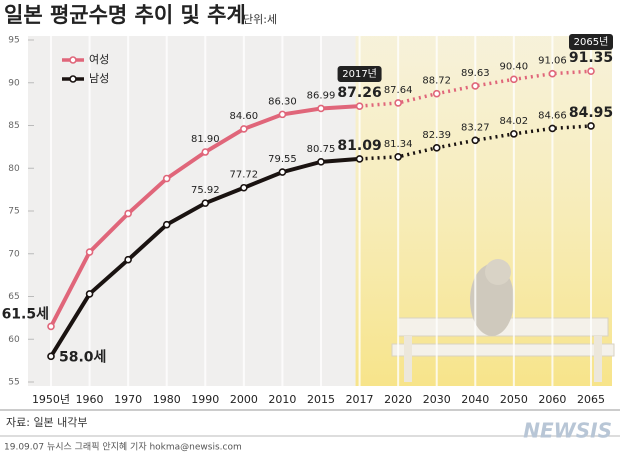 The height and width of the screenshot is (457, 620). I want to click on value-label: 81.09, so click(359, 146).